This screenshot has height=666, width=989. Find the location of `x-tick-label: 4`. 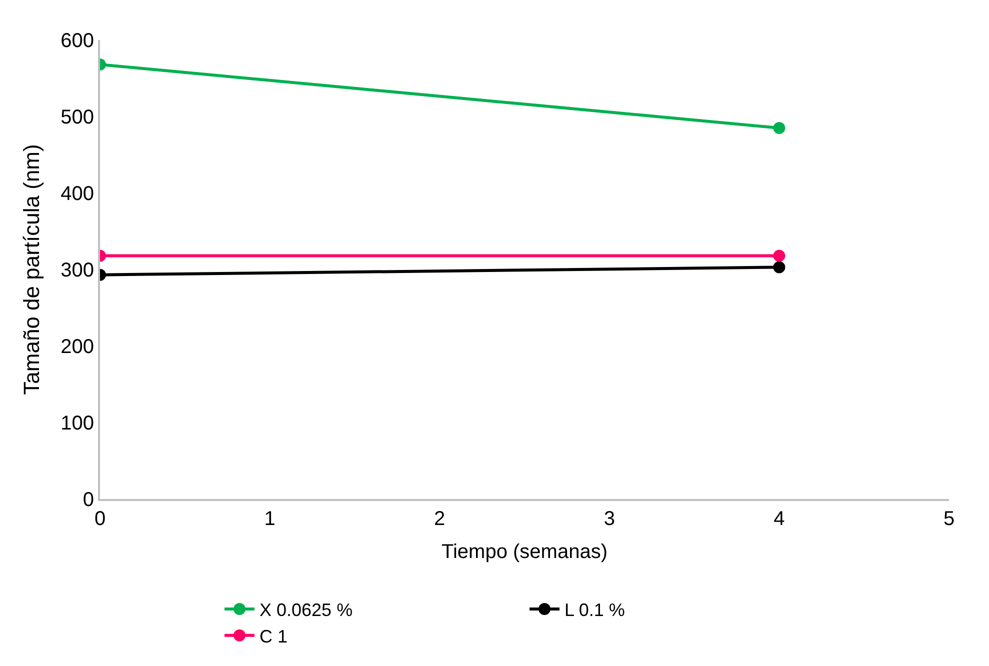

x-tick-label: 4 is located at coordinates (779, 519).